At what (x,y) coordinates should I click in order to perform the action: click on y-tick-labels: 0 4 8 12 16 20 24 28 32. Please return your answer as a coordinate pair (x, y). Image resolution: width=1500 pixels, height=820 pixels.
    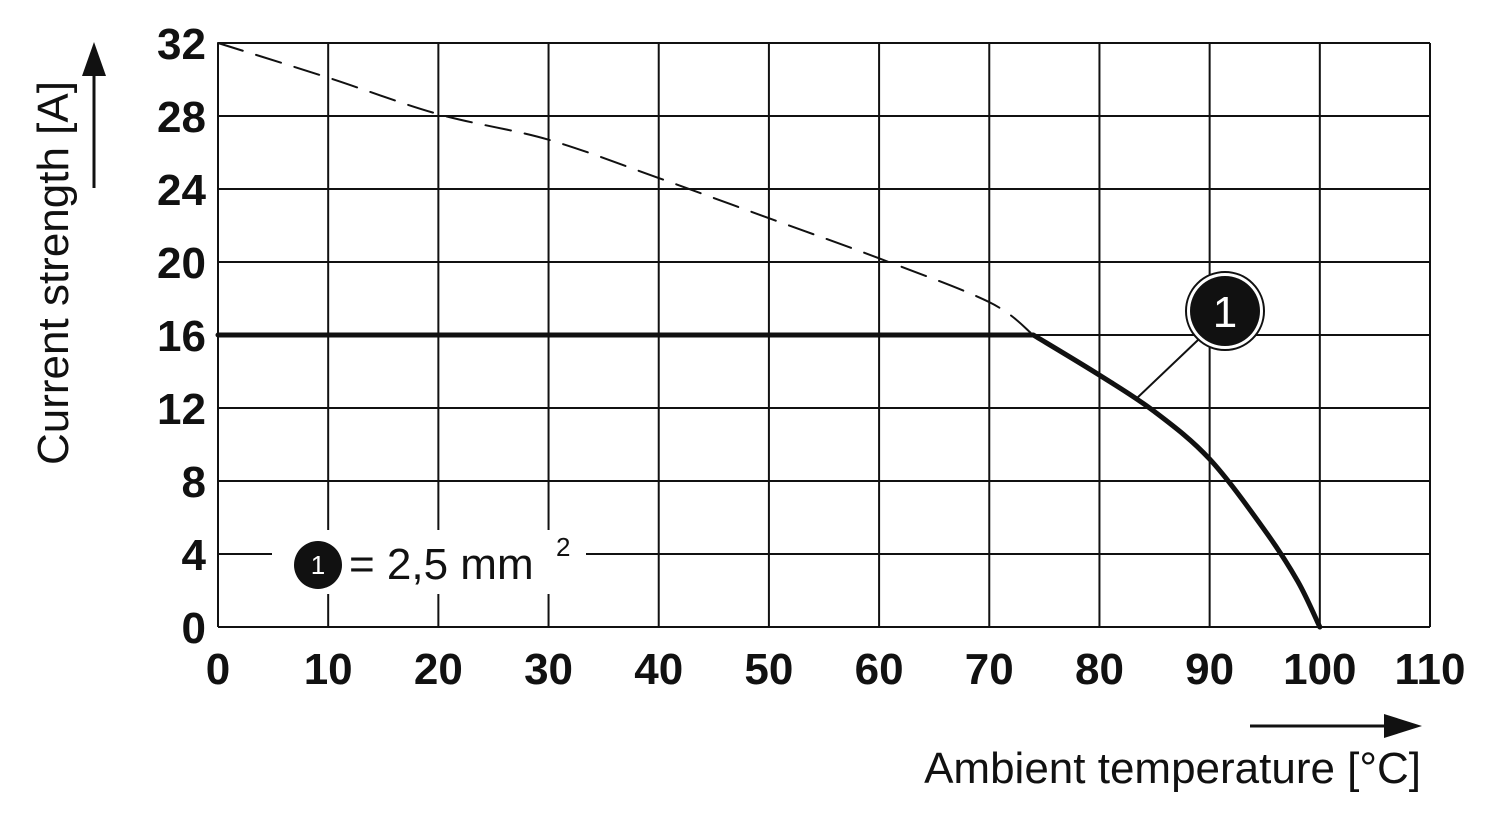
    Looking at the image, I should click on (181, 336).